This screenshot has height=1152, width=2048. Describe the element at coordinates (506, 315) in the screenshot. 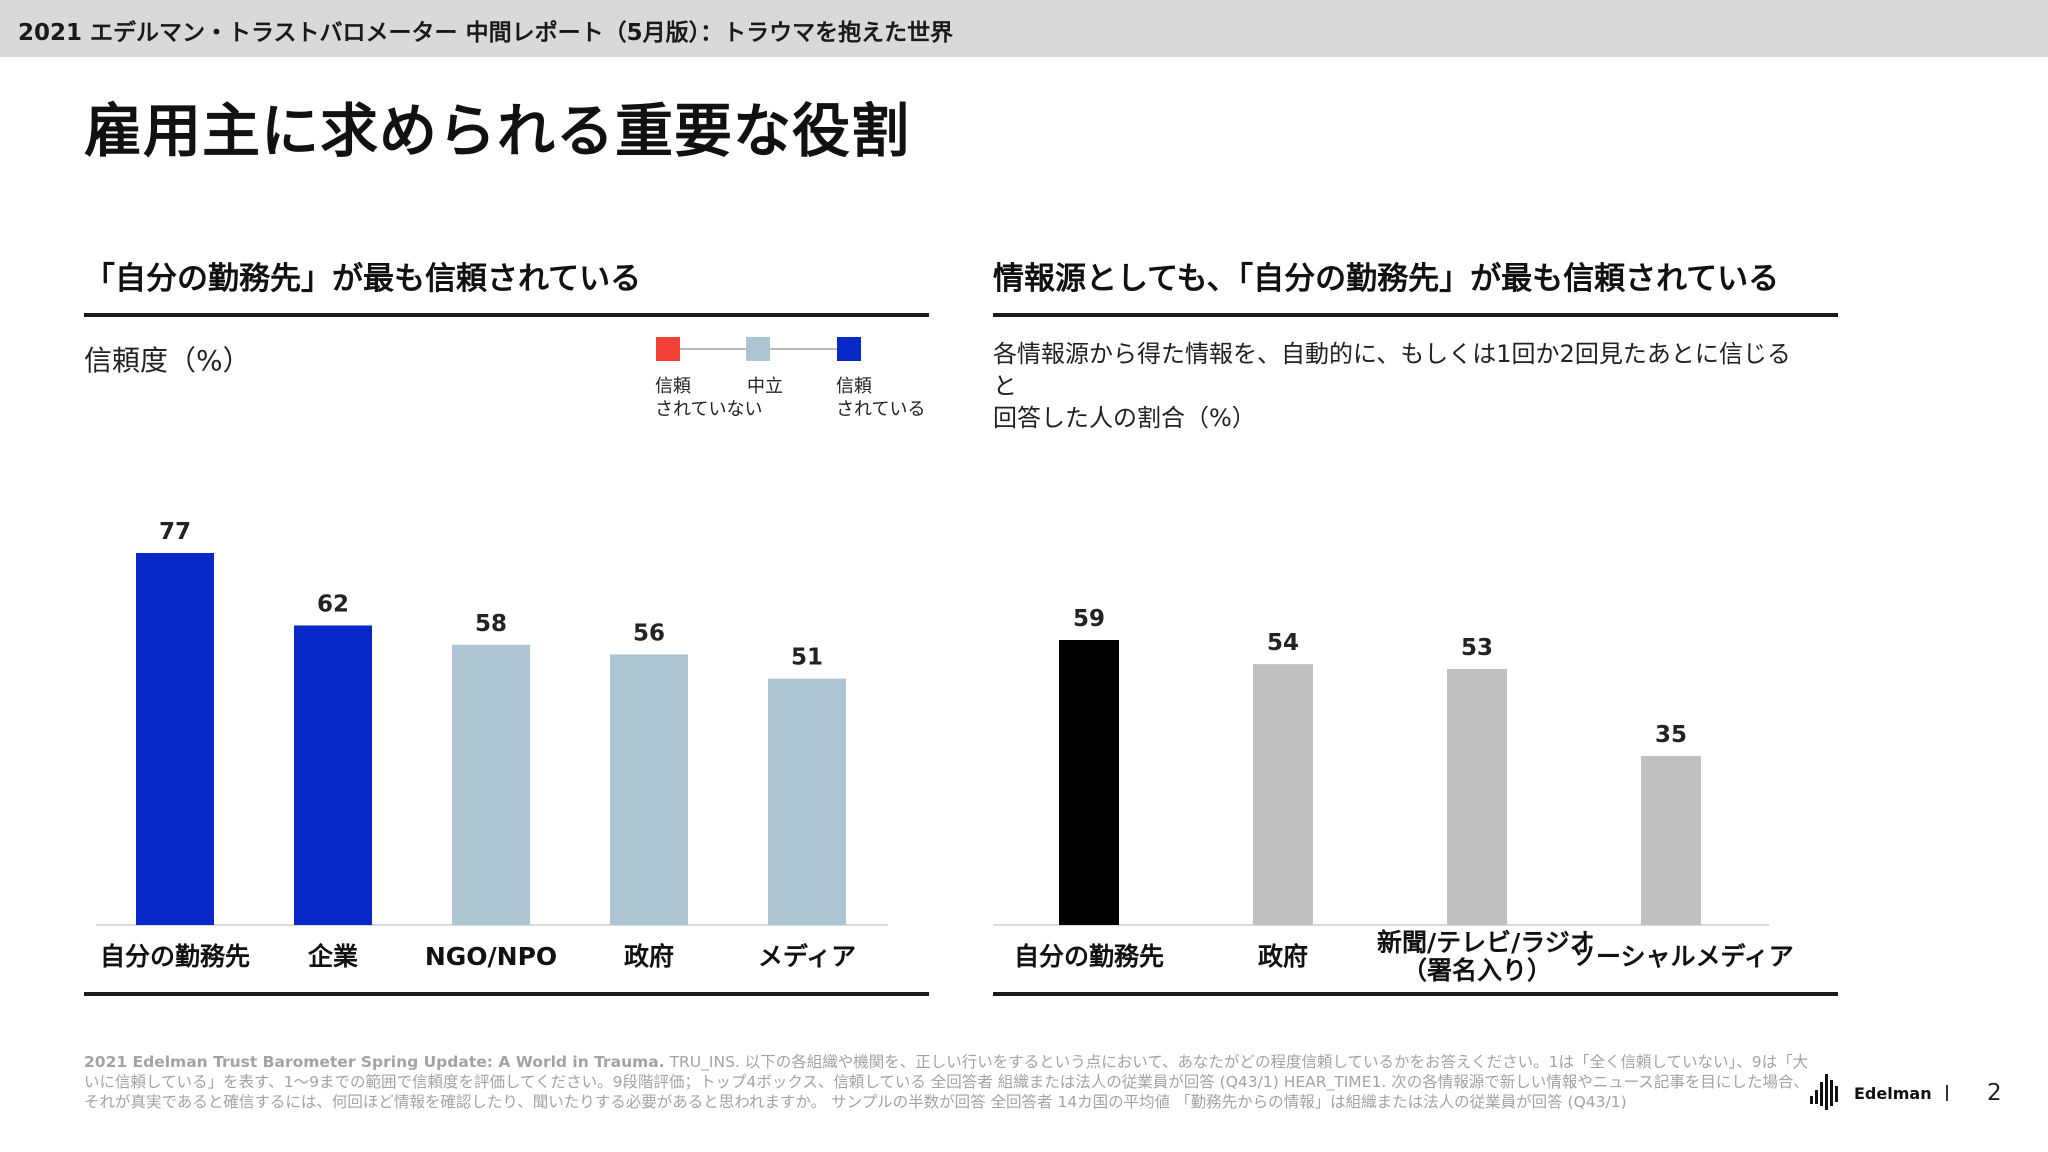

I see `left-section-top-rule` at that location.